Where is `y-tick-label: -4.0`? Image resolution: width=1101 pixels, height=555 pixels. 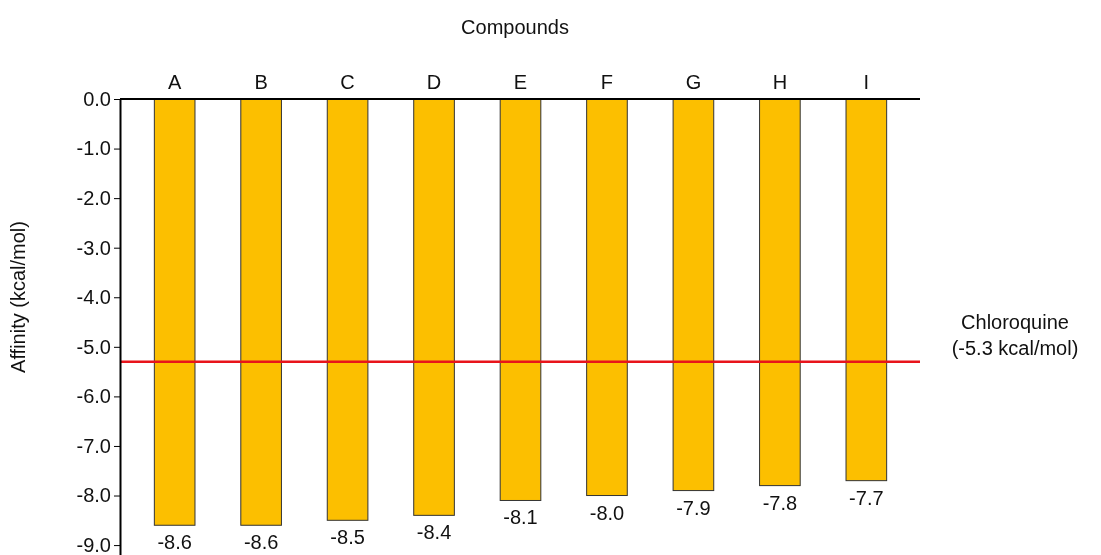 y-tick-label: -4.0 is located at coordinates (93, 297).